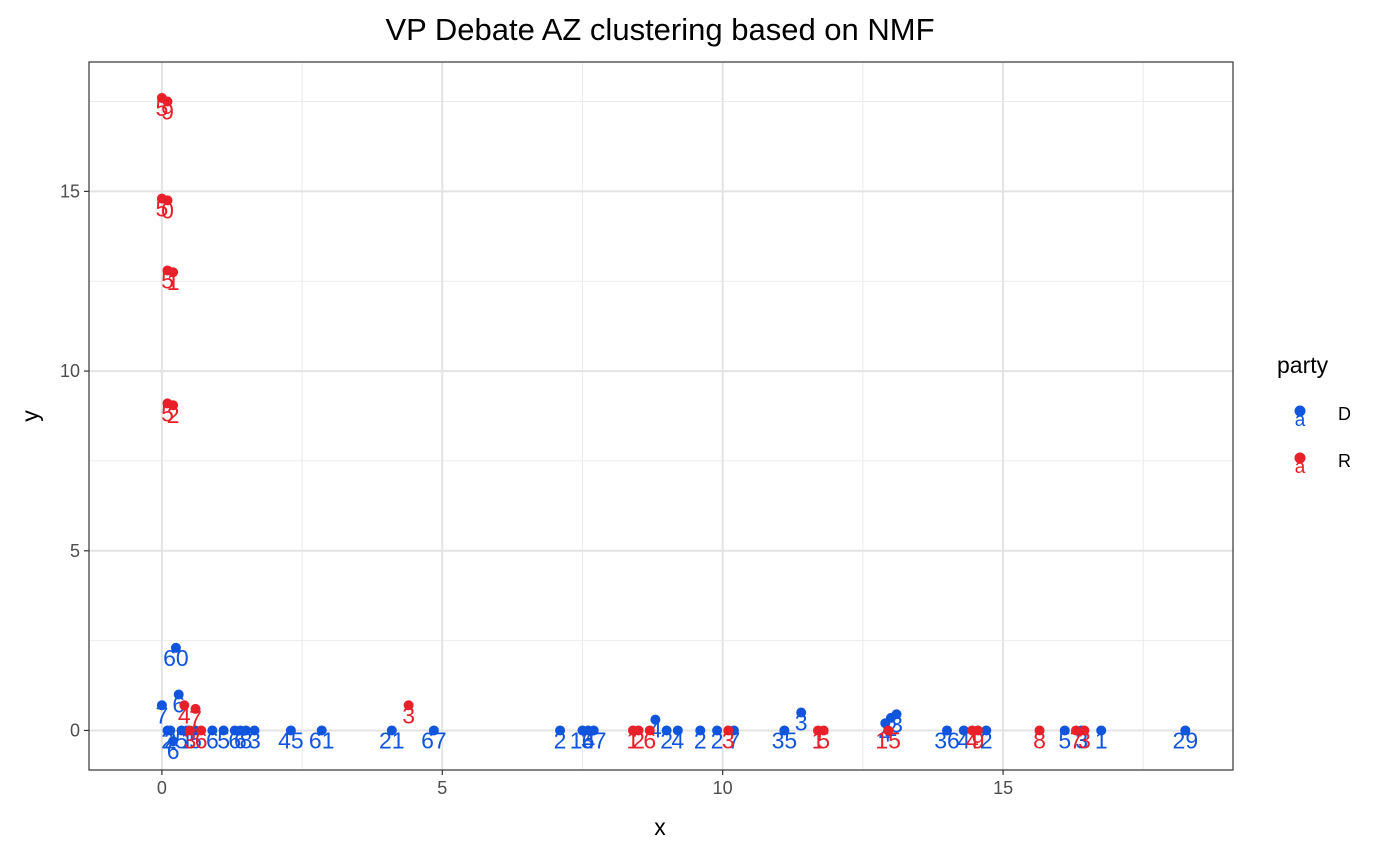  Describe the element at coordinates (434, 740) in the screenshot. I see `point-label: 67` at that location.